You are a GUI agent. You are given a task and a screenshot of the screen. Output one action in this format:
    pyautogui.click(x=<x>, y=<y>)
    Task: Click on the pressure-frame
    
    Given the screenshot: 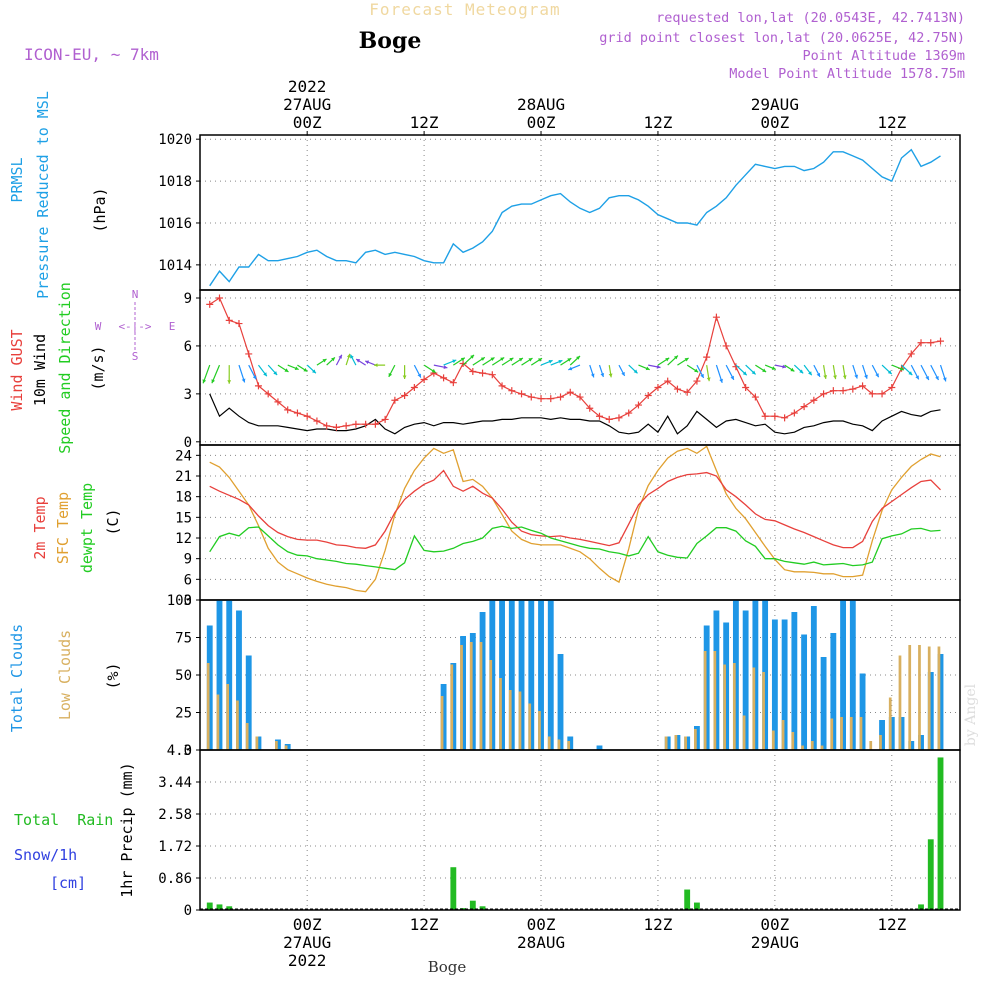 What is the action you would take?
    pyautogui.click(x=580, y=212)
    